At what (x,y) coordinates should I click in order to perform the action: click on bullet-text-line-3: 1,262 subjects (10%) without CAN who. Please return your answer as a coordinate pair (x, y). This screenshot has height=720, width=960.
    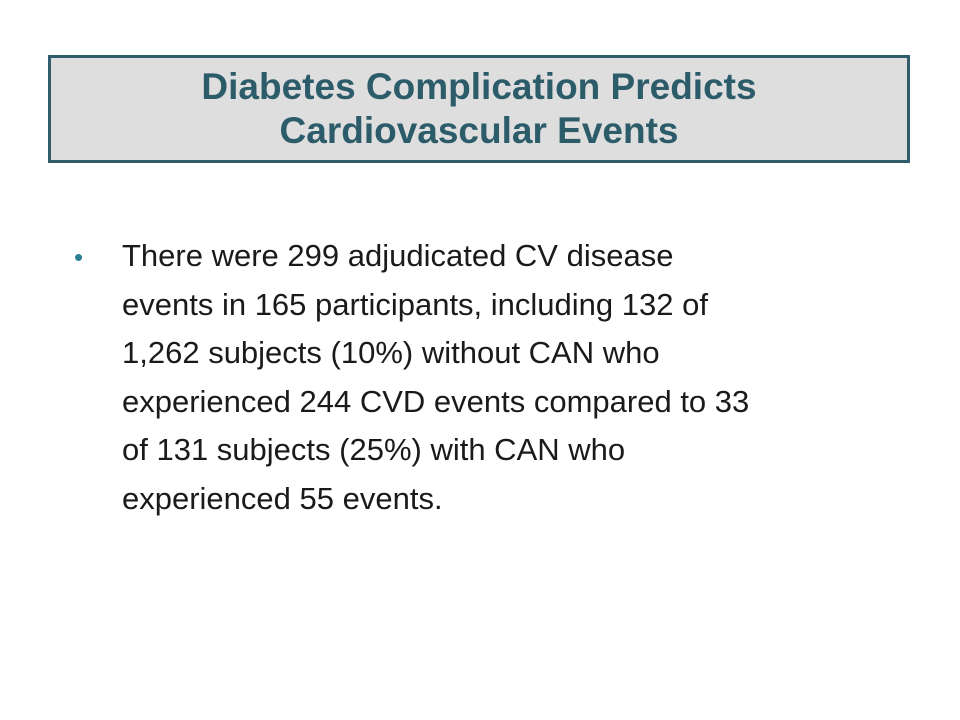
    Looking at the image, I should click on (391, 352).